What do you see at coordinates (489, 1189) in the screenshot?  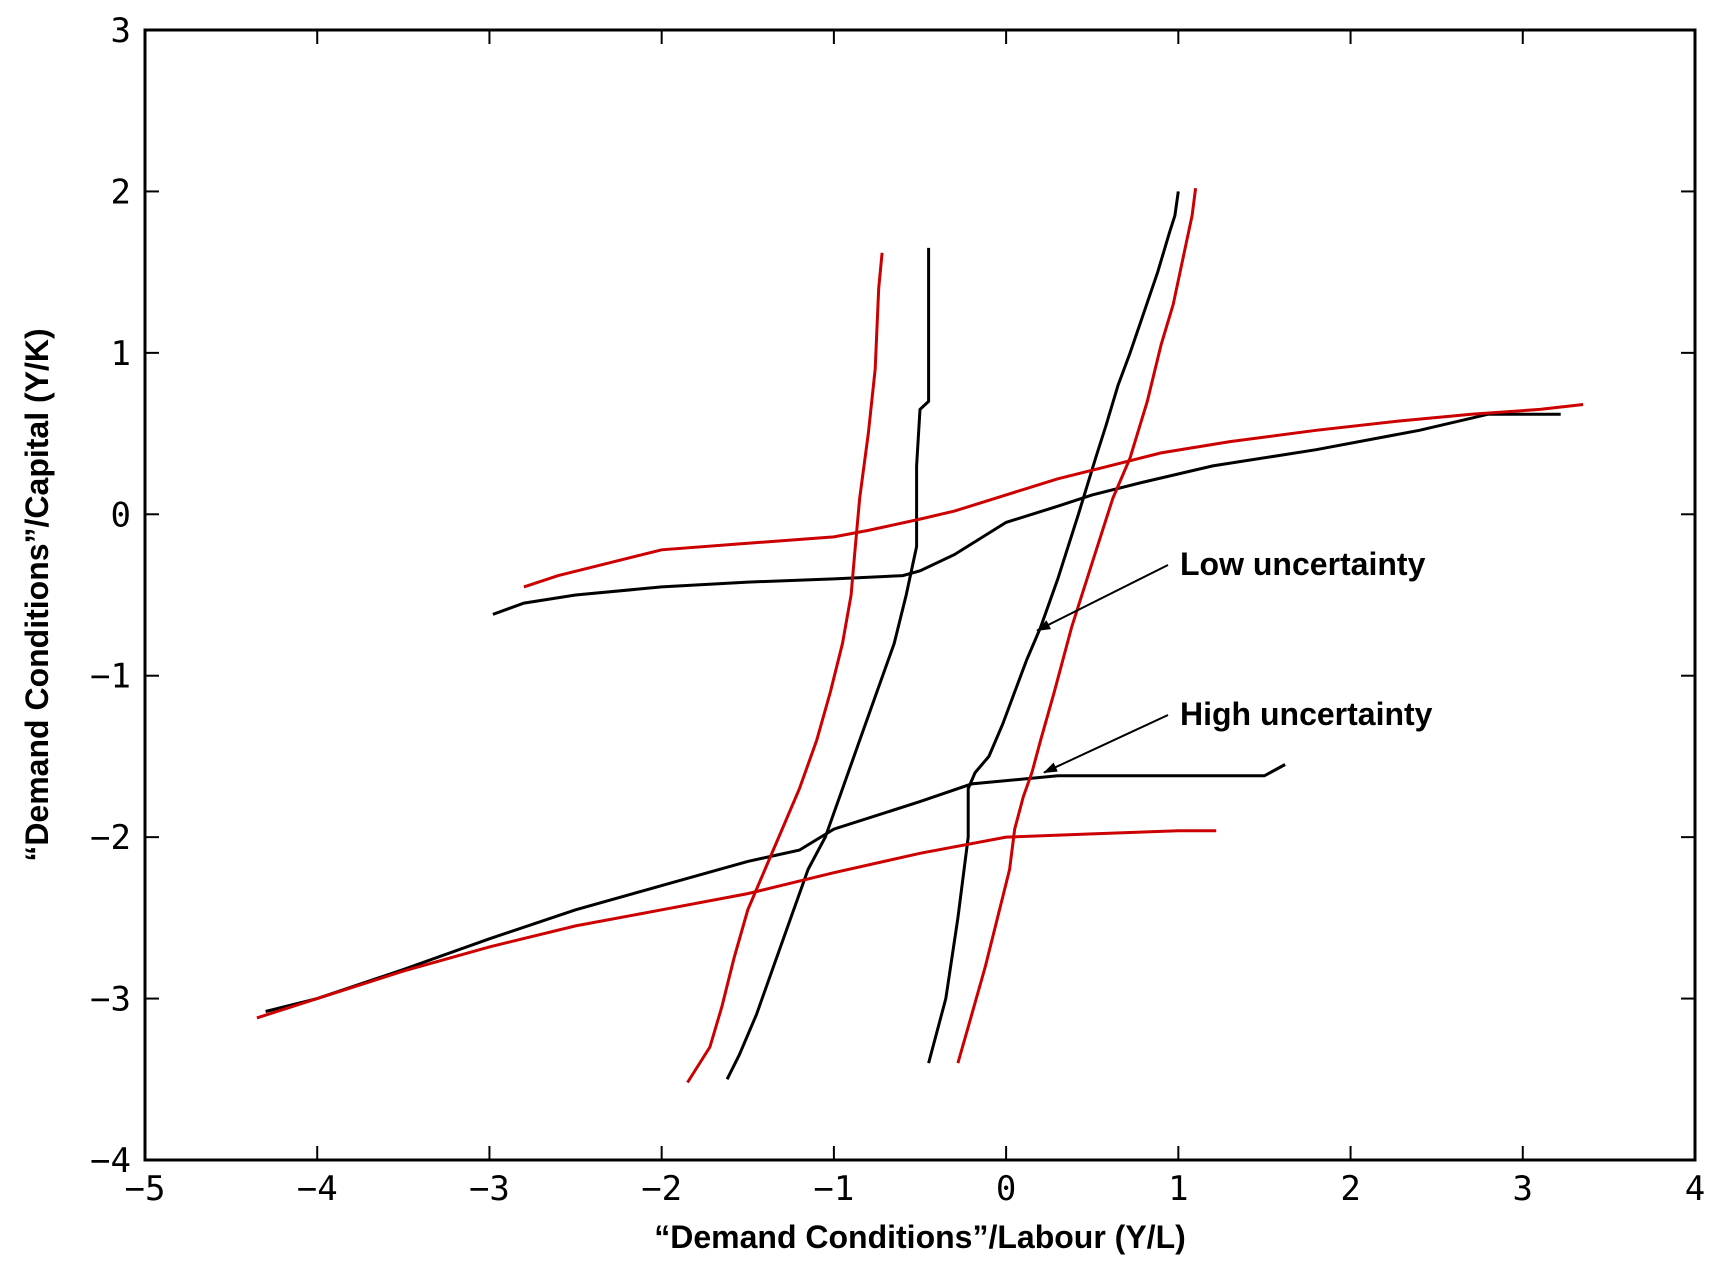 I see `x-tick-label: −3` at bounding box center [489, 1189].